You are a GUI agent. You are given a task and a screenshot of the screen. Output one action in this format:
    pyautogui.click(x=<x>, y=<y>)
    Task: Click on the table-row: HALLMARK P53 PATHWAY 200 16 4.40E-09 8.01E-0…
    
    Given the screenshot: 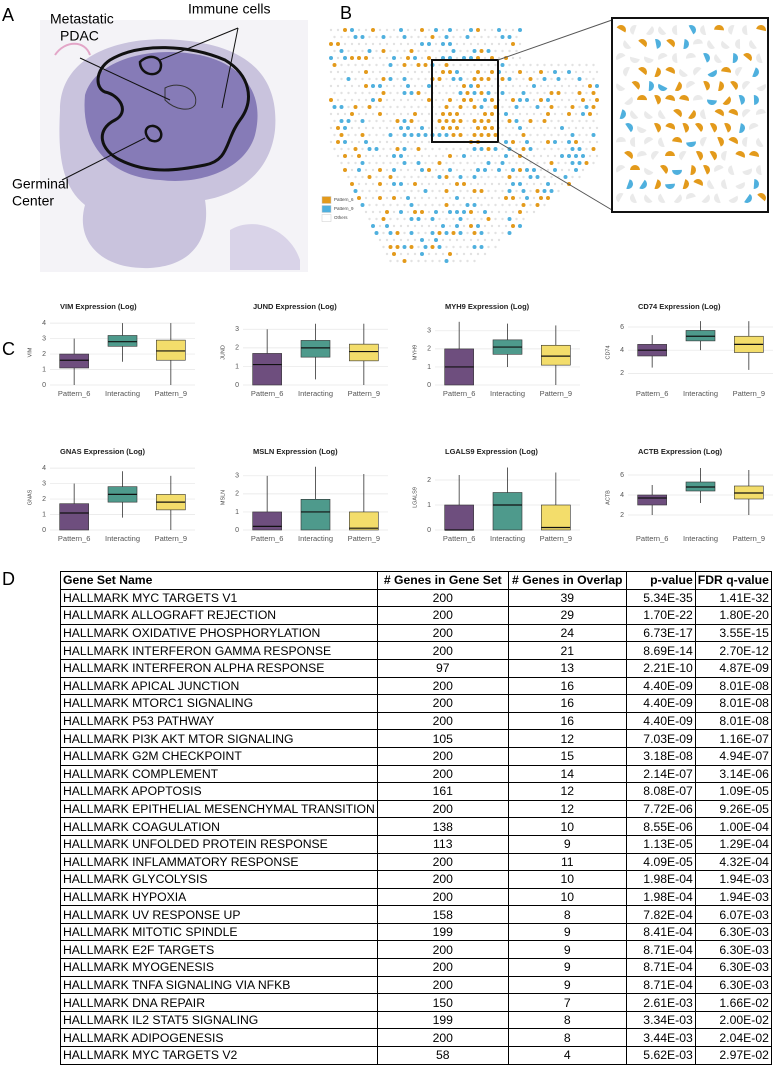 What is the action you would take?
    pyautogui.click(x=416, y=721)
    